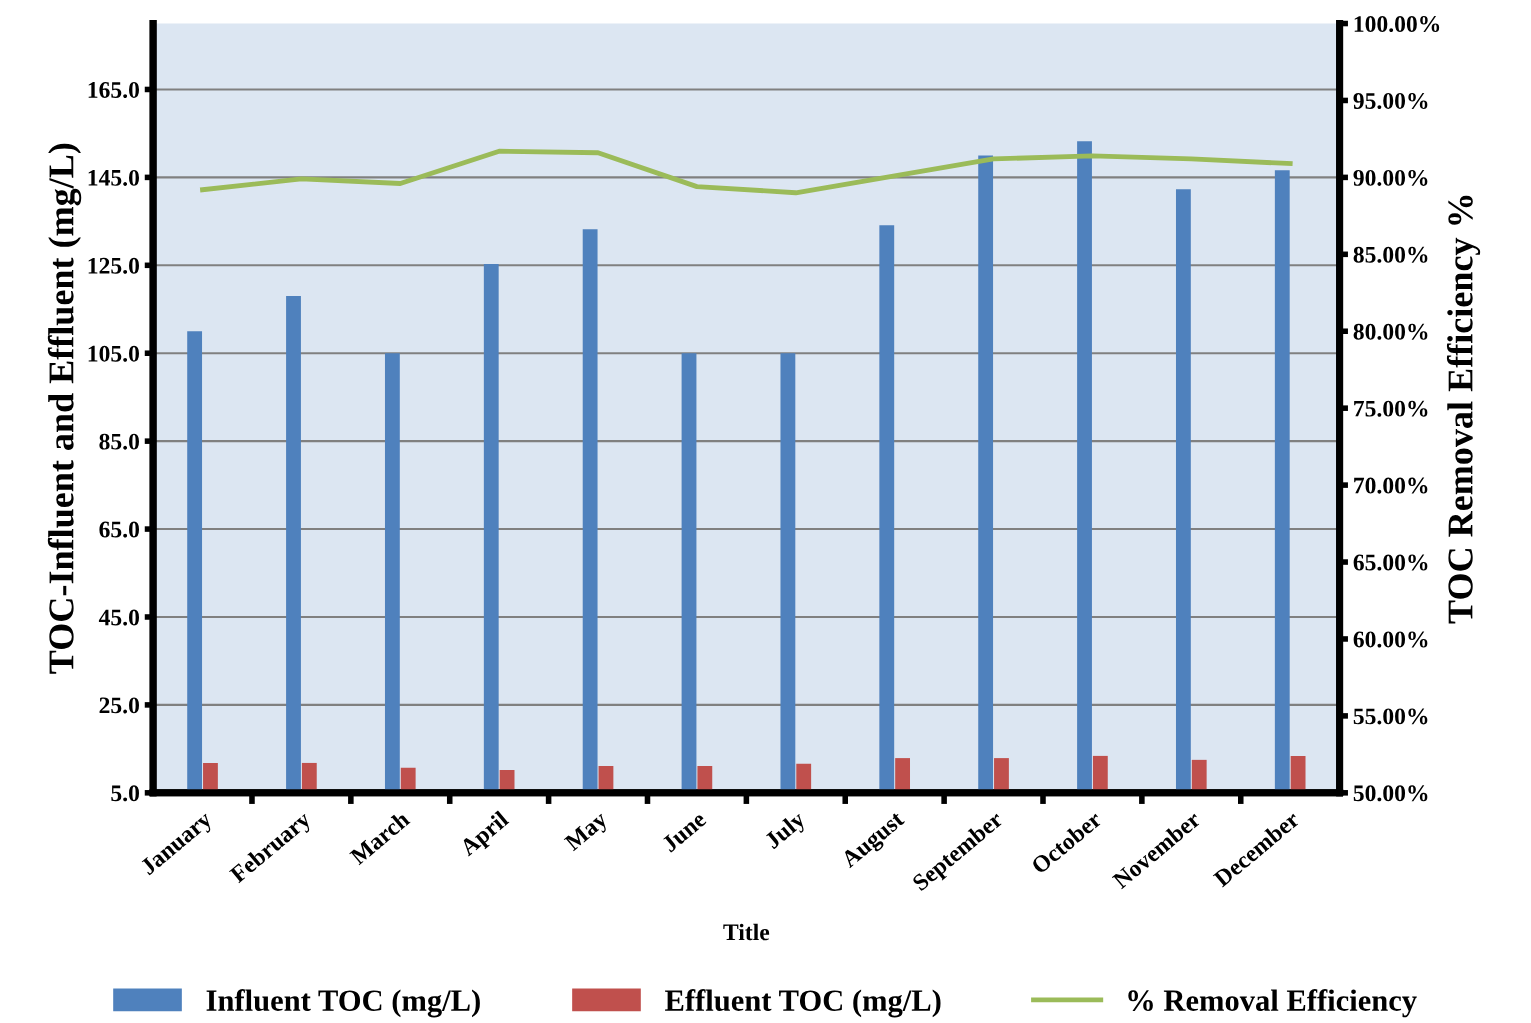  What do you see at coordinates (1272, 1003) in the screenshot?
I see `legend-label: % Removal Efficiency` at bounding box center [1272, 1003].